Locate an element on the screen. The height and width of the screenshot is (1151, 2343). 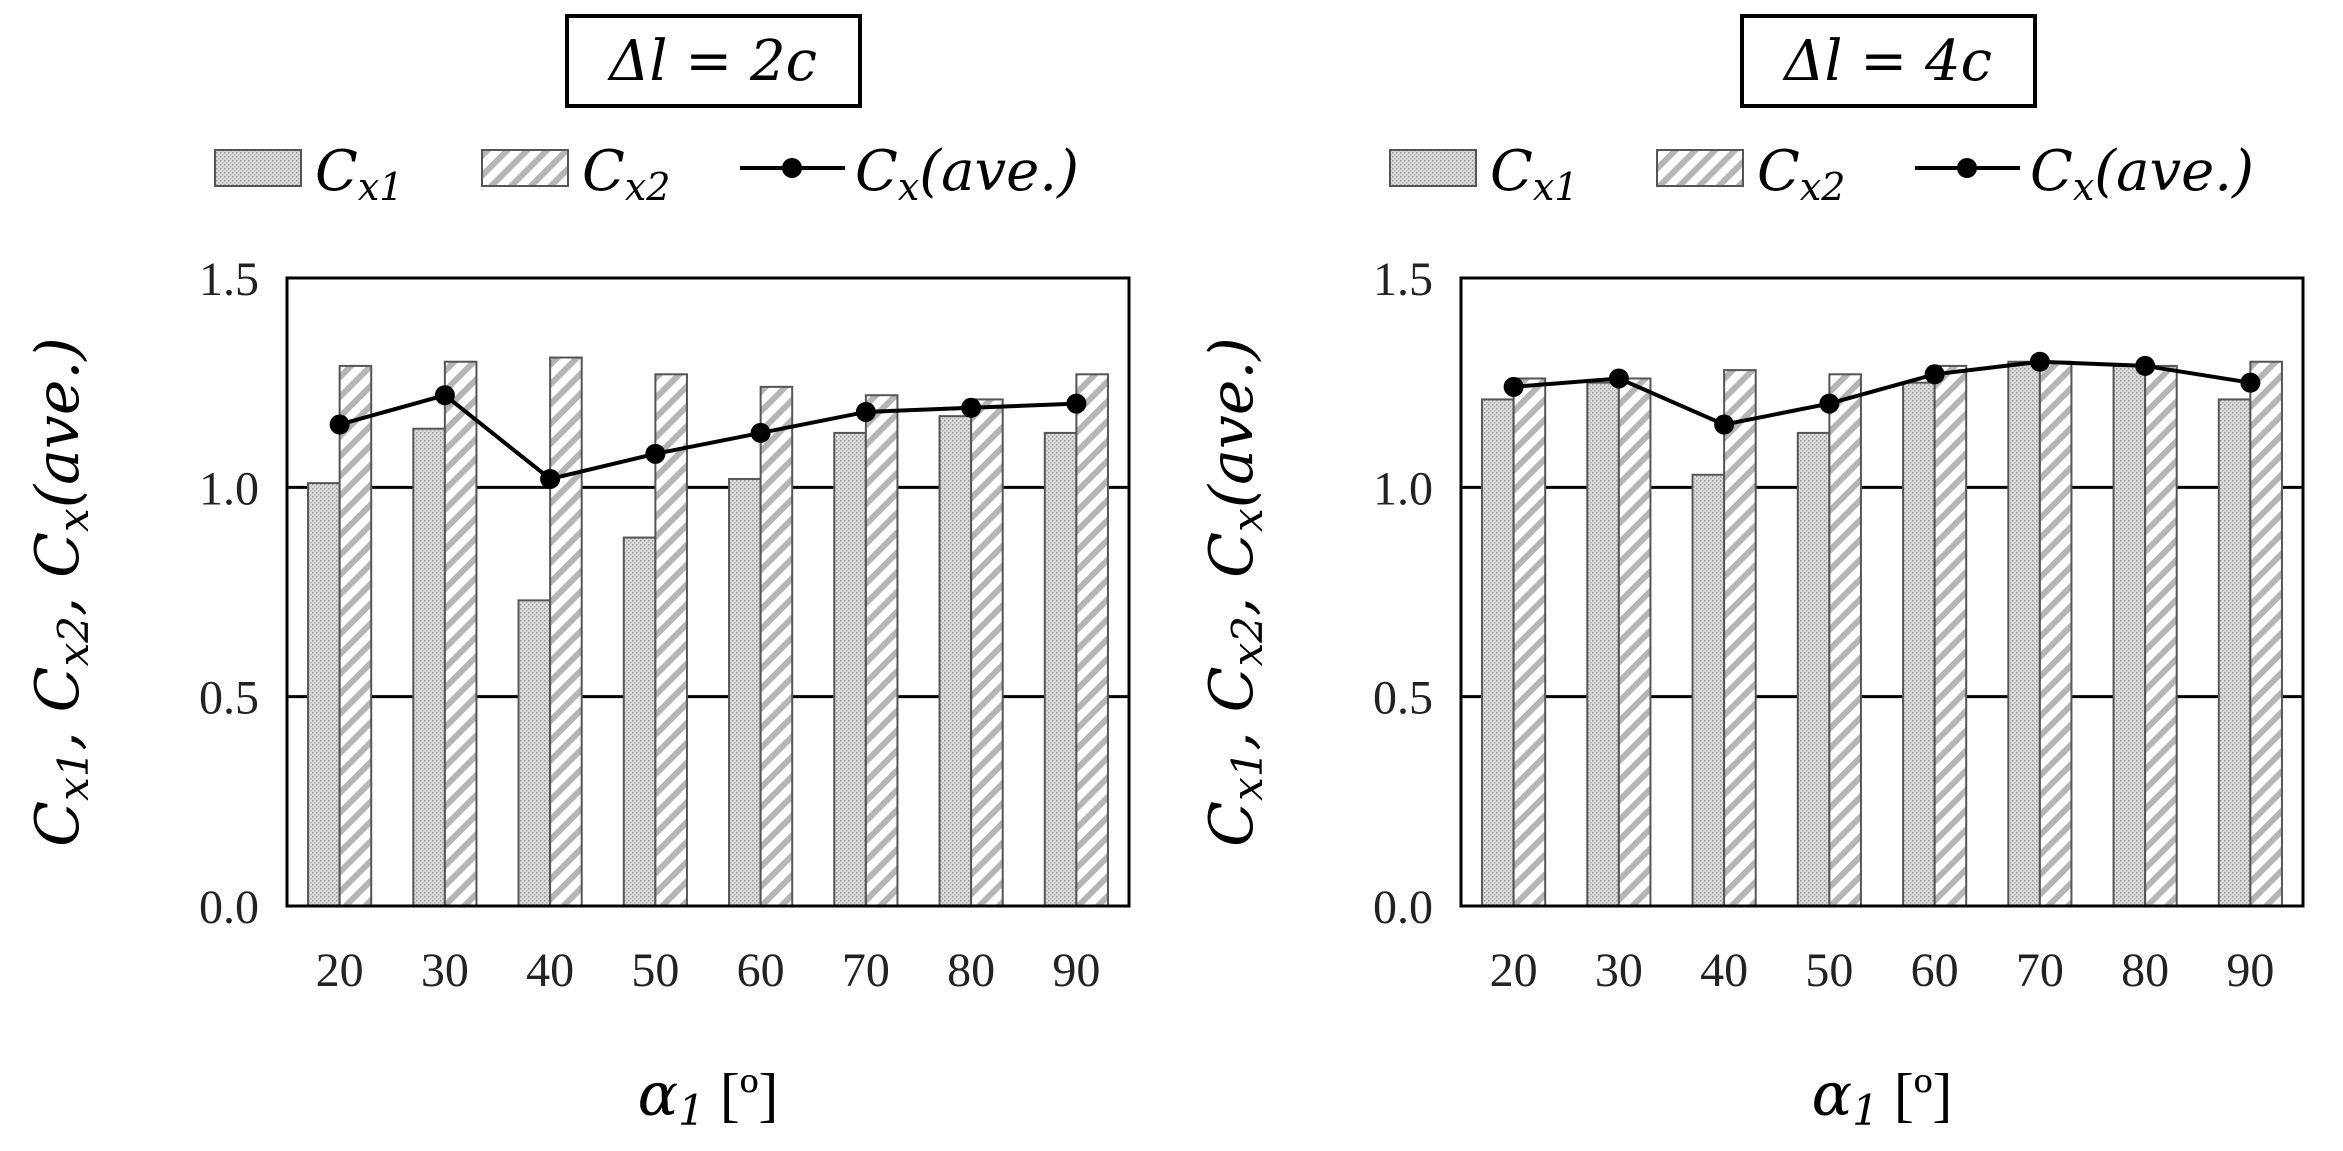
average-line is located at coordinates (708, 437).